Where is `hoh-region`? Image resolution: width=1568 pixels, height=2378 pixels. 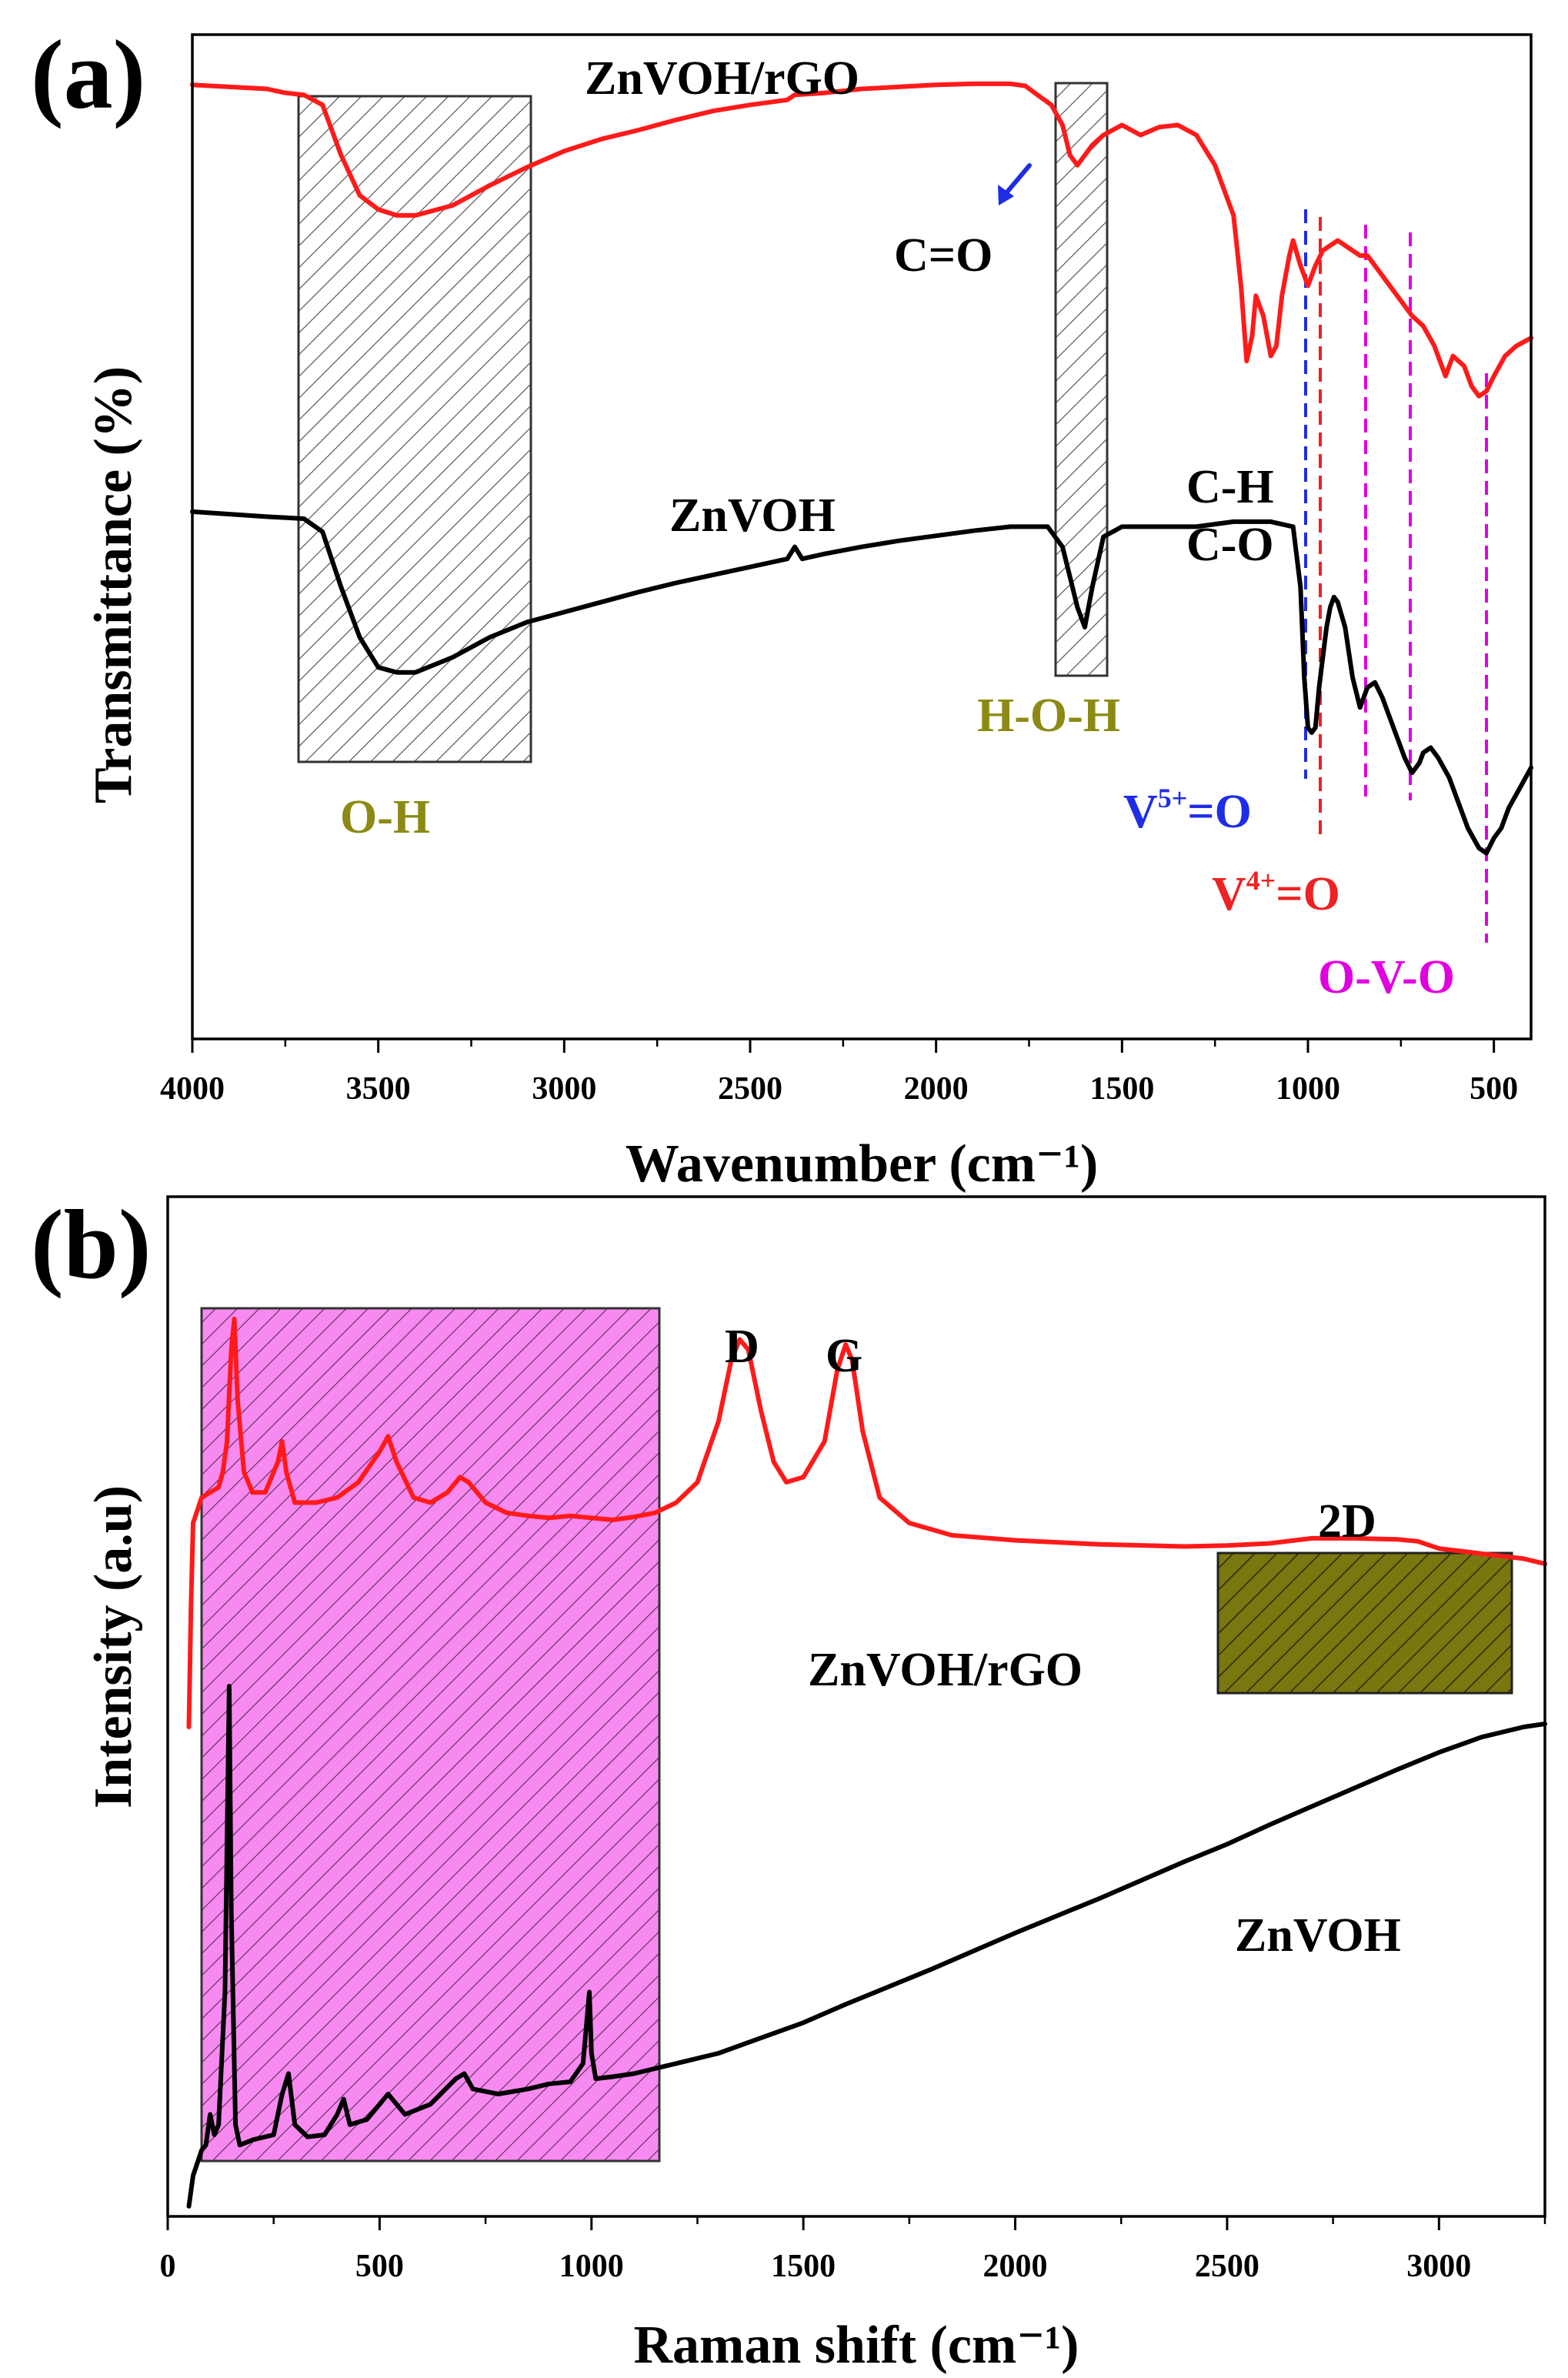 hoh-region is located at coordinates (1081, 379).